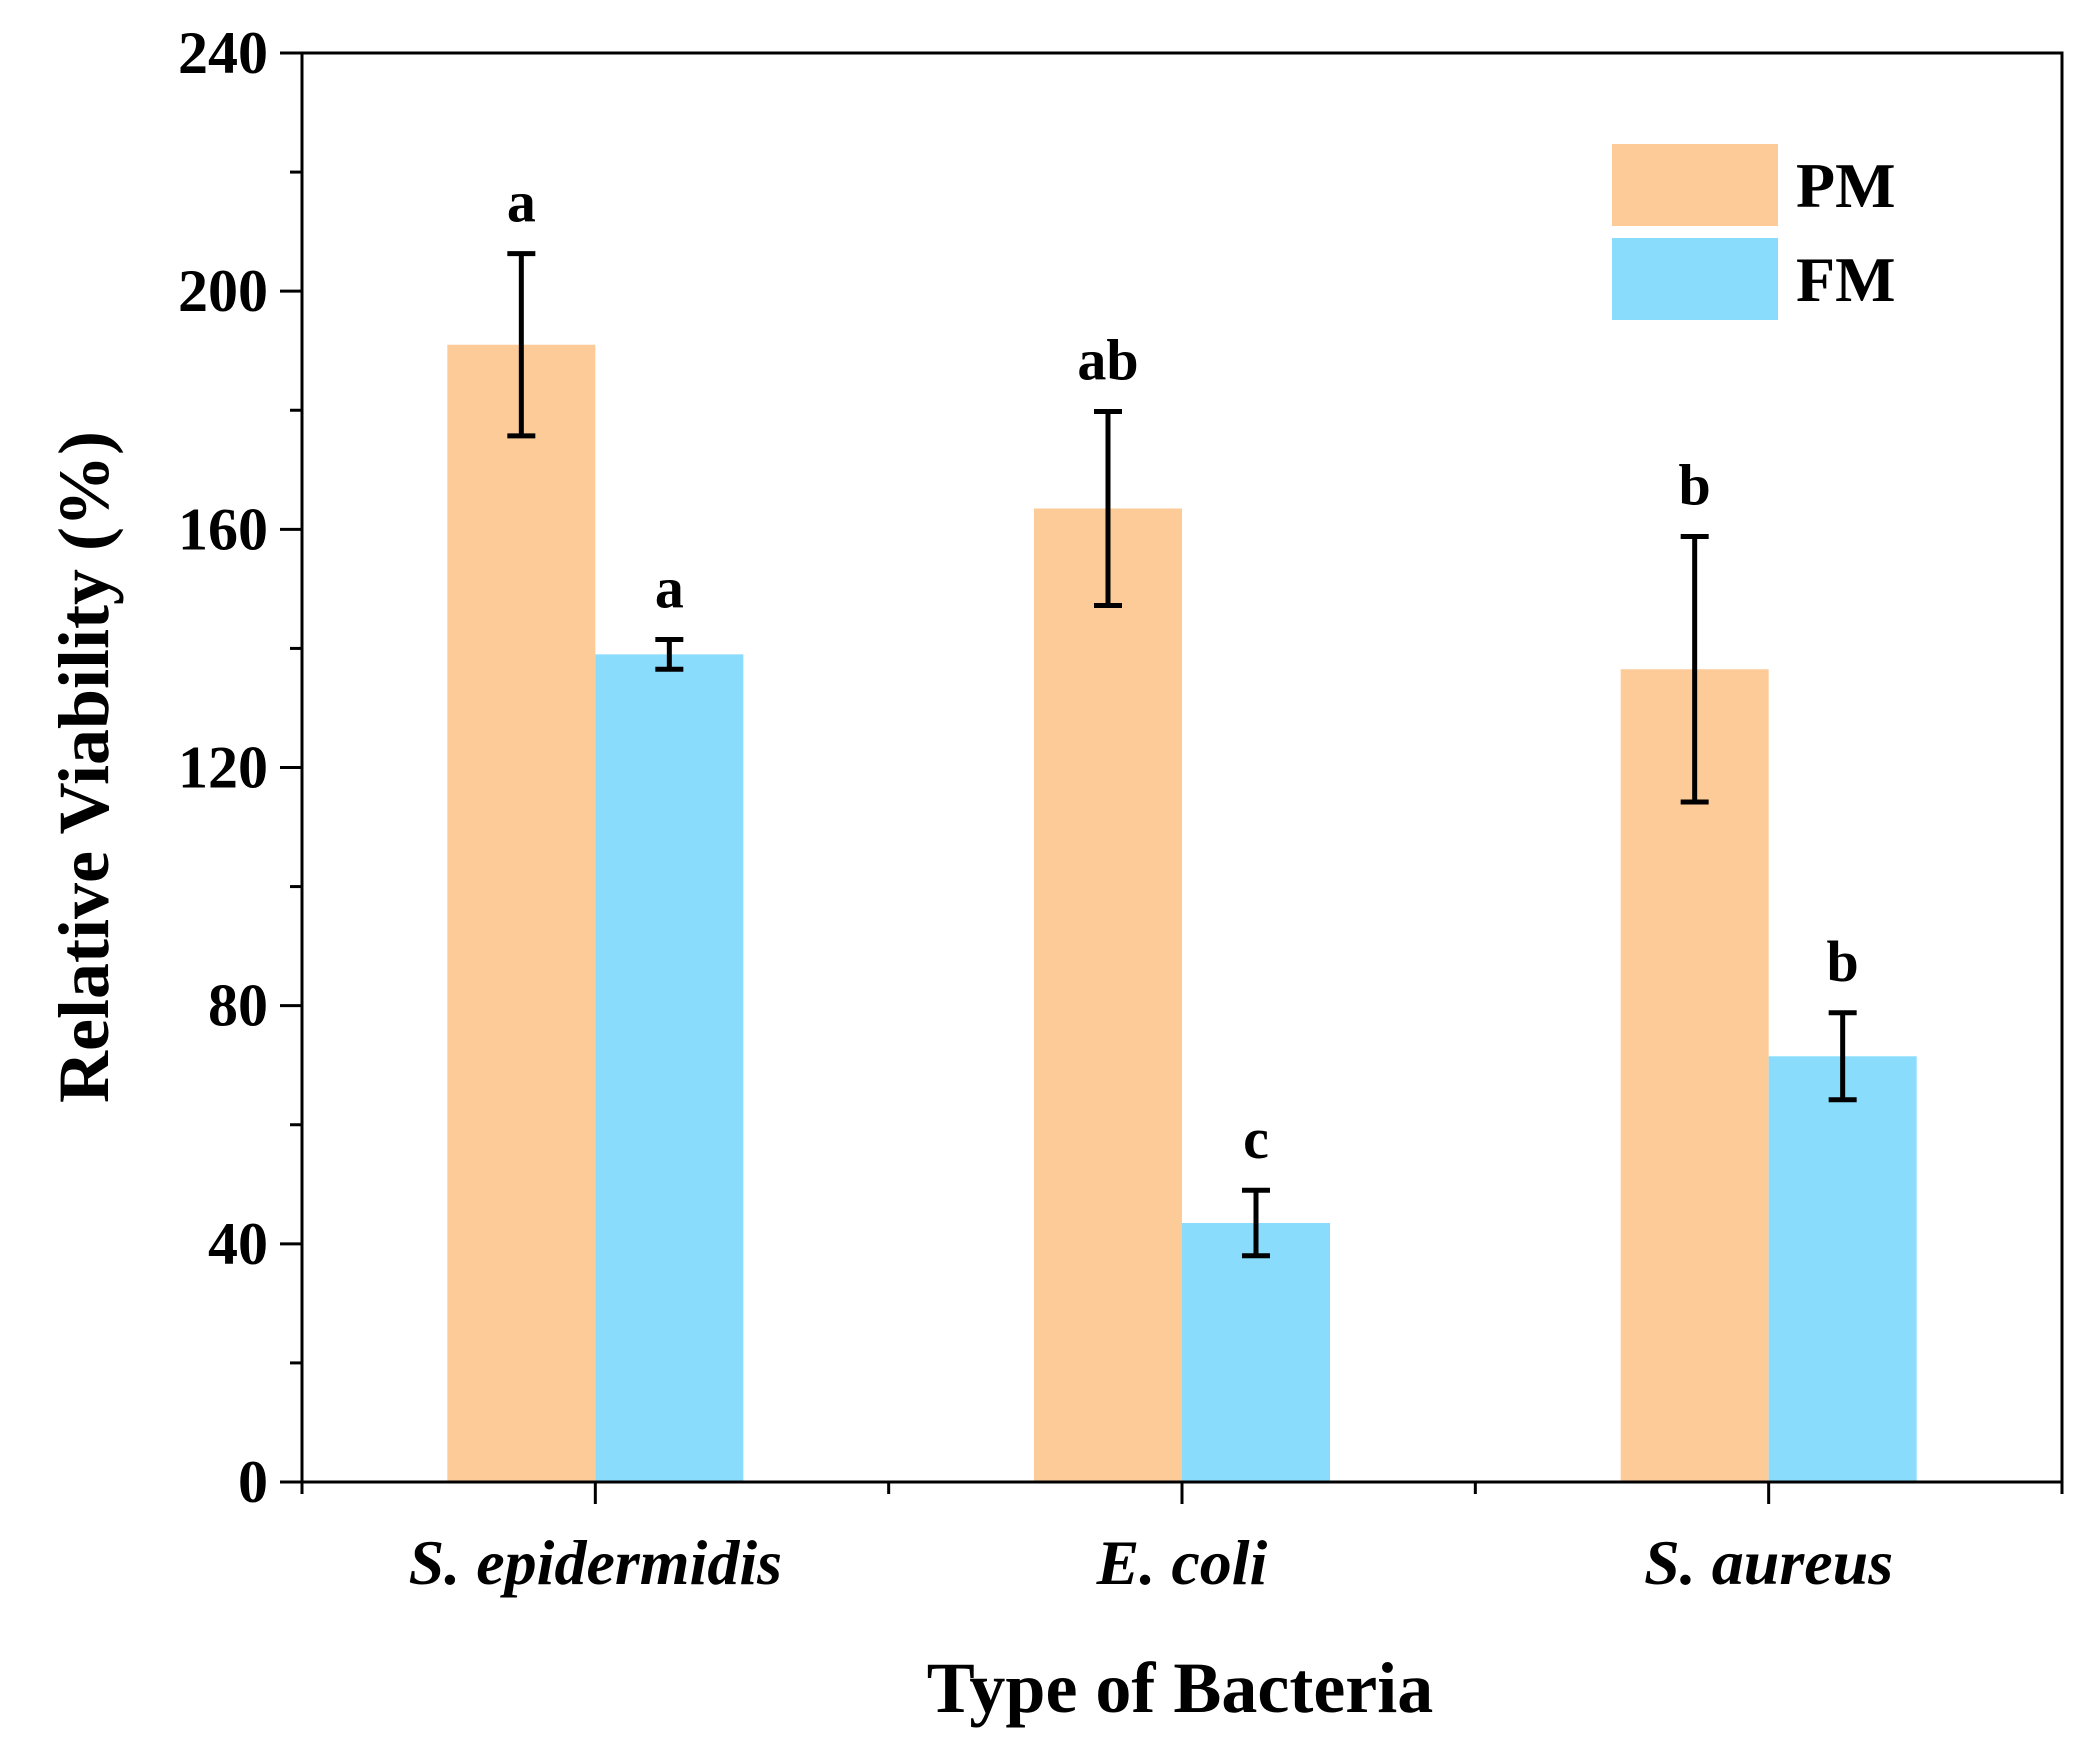  I want to click on x-axis-title: Type of Bacteria, so click(1180, 1688).